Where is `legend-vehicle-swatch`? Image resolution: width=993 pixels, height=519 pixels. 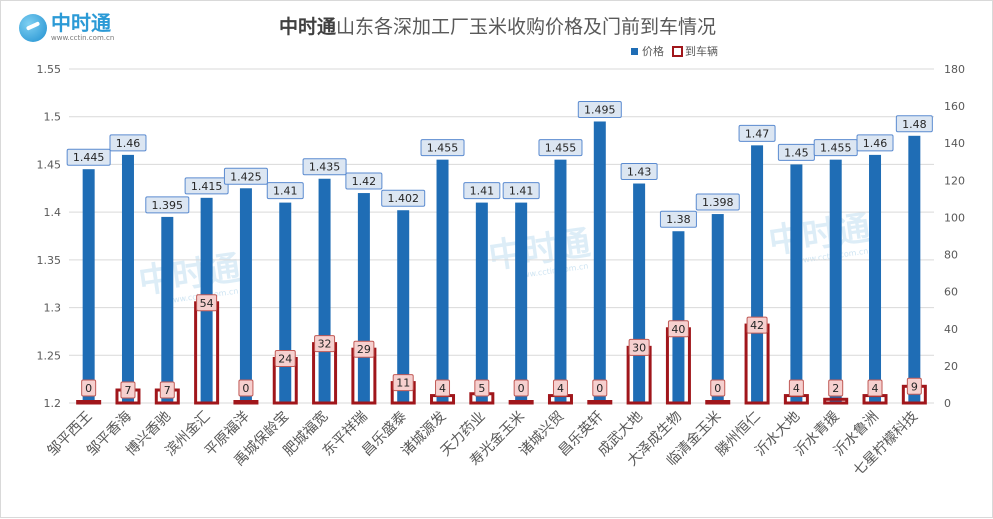 legend-vehicle-swatch is located at coordinates (677, 51).